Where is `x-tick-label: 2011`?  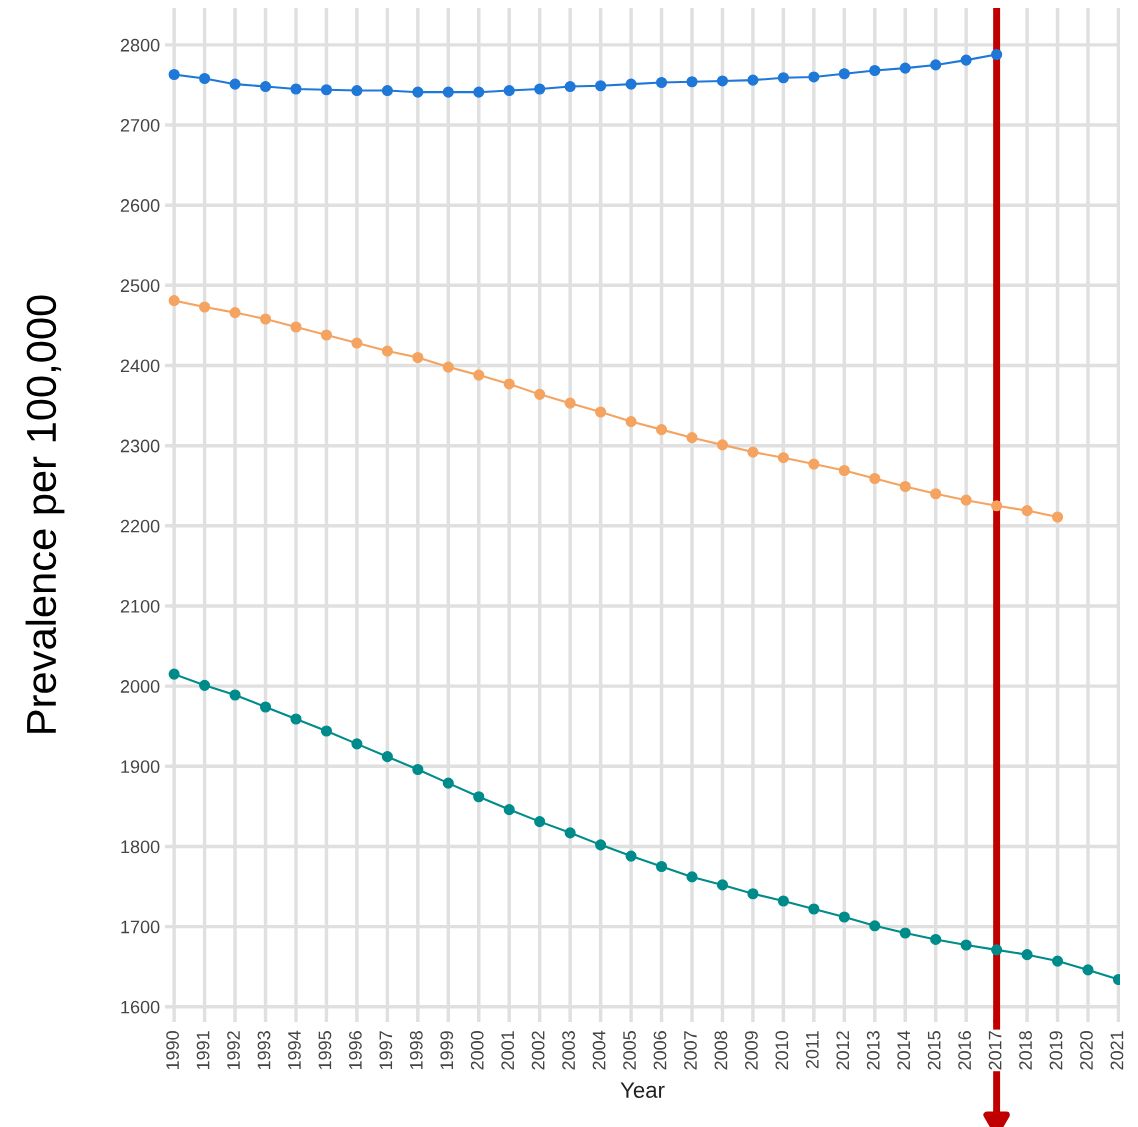 x-tick-label: 2011 is located at coordinates (812, 1050).